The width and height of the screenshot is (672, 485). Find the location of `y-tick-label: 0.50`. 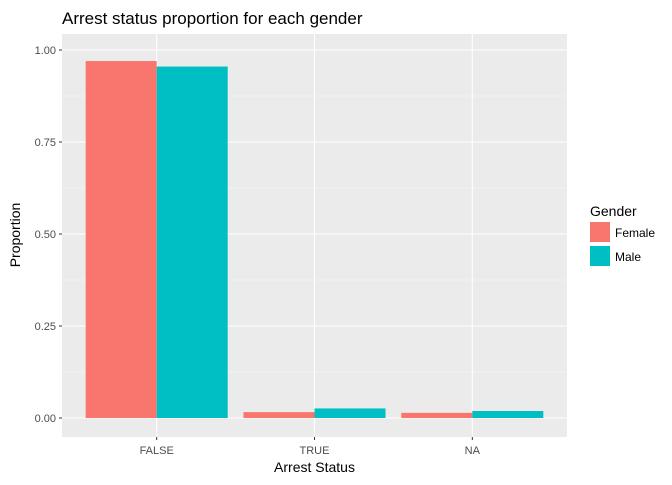

y-tick-label: 0.50 is located at coordinates (45, 235).